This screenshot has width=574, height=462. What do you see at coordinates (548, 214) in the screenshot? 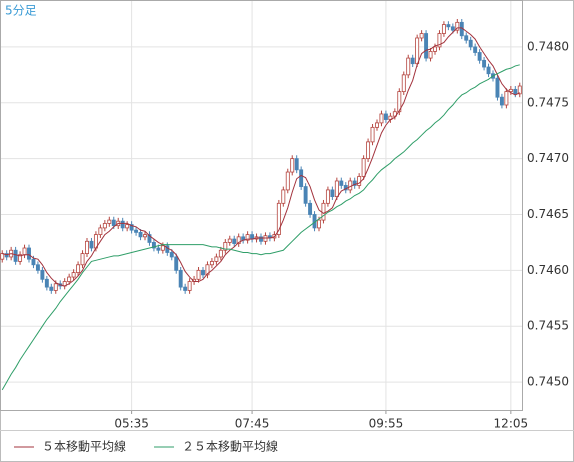
I see `y-tick-label: 0.7465` at bounding box center [548, 214].